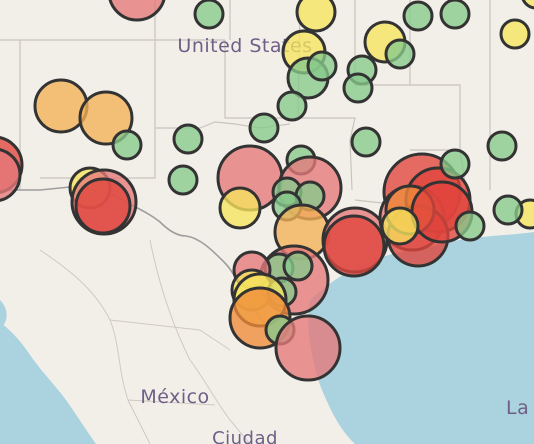  I want to click on label-united-states: United States, so click(244, 46).